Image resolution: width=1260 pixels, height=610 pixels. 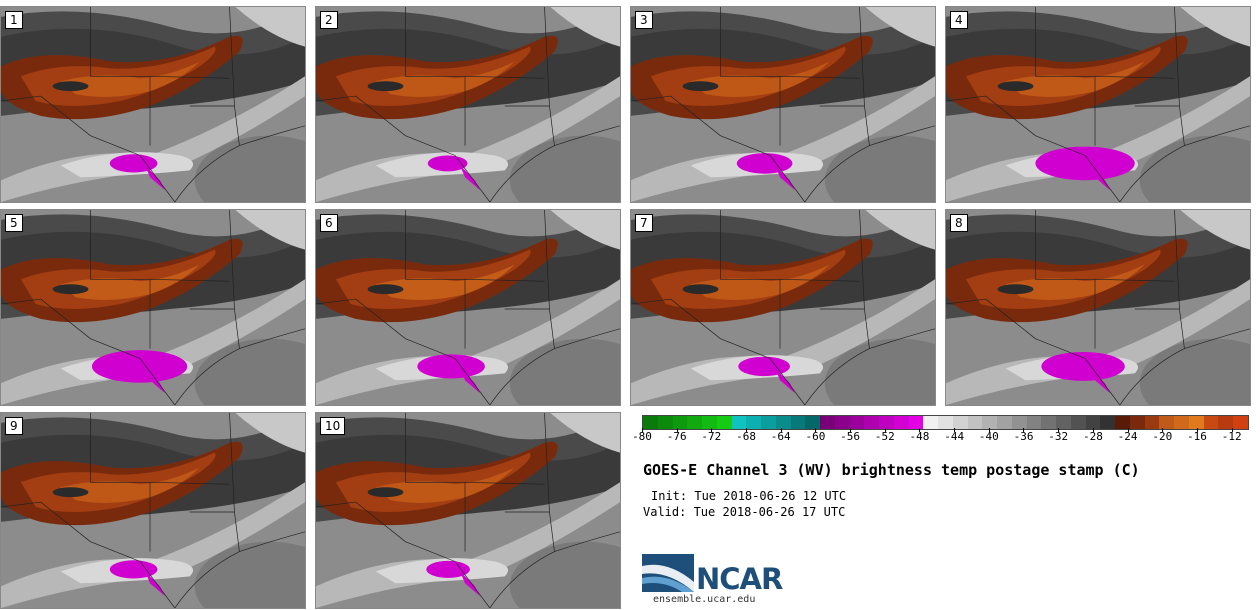 I want to click on colorbar-tick-label: -48, so click(x=919, y=435).